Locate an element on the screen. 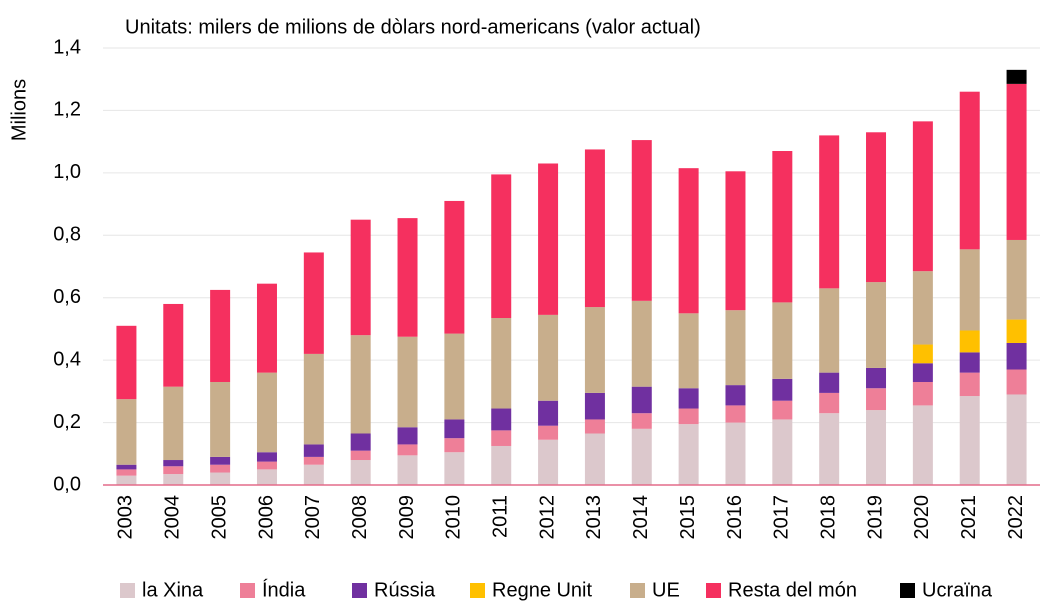 The image size is (1041, 610). y-tick-label: 0,4 is located at coordinates (67, 359).